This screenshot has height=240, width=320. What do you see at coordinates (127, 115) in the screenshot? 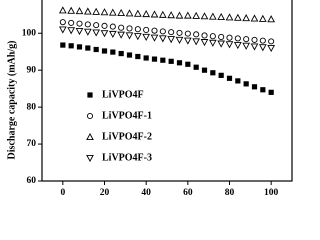
I see `legend-label: LiVPO4F-1` at bounding box center [127, 115].